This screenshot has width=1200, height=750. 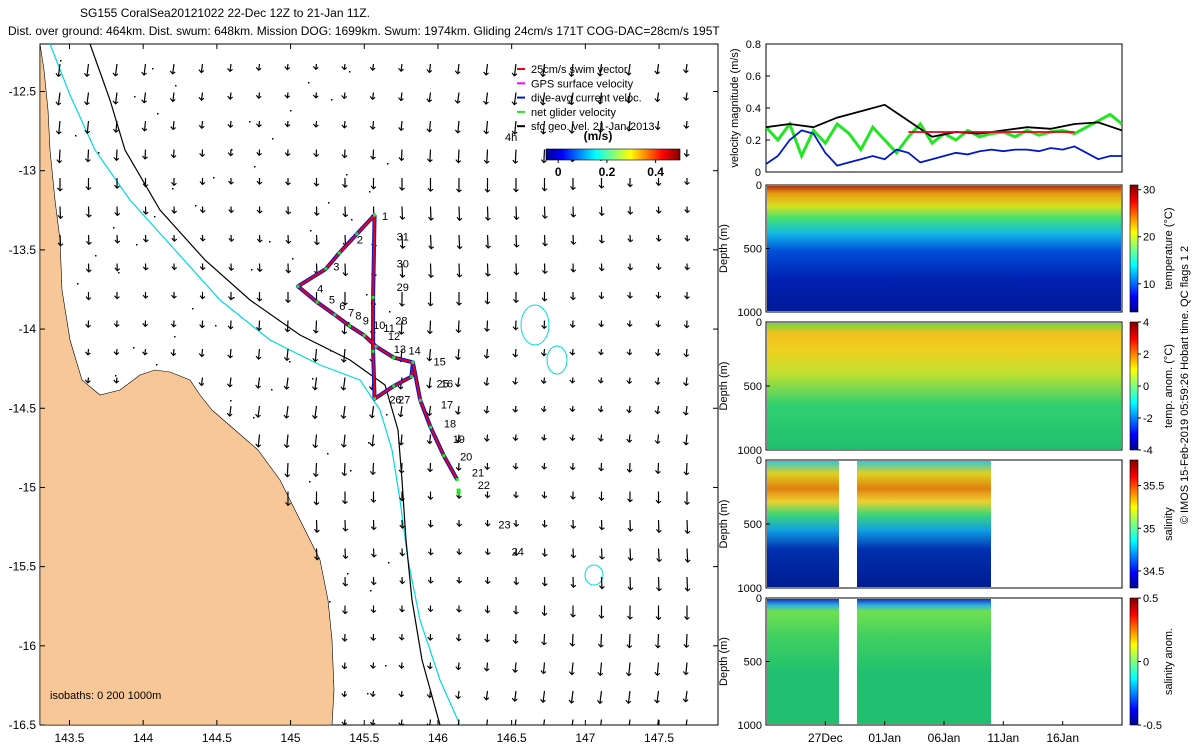 I want to click on waypoint-label: 21, so click(x=478, y=473).